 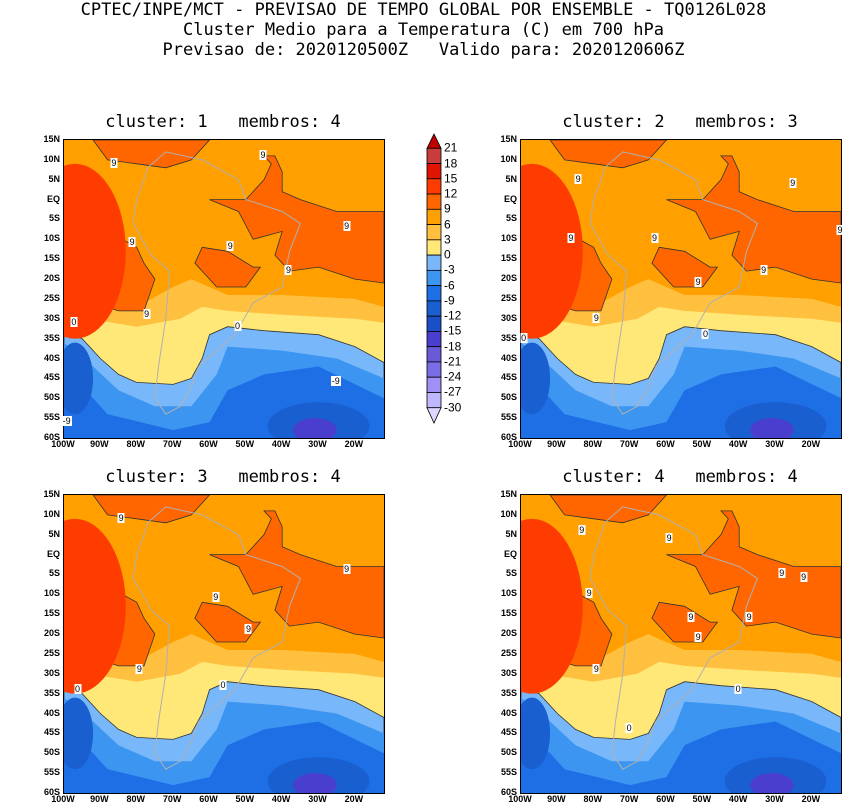 What do you see at coordinates (66, 421) in the screenshot?
I see `contour-label: -9` at bounding box center [66, 421].